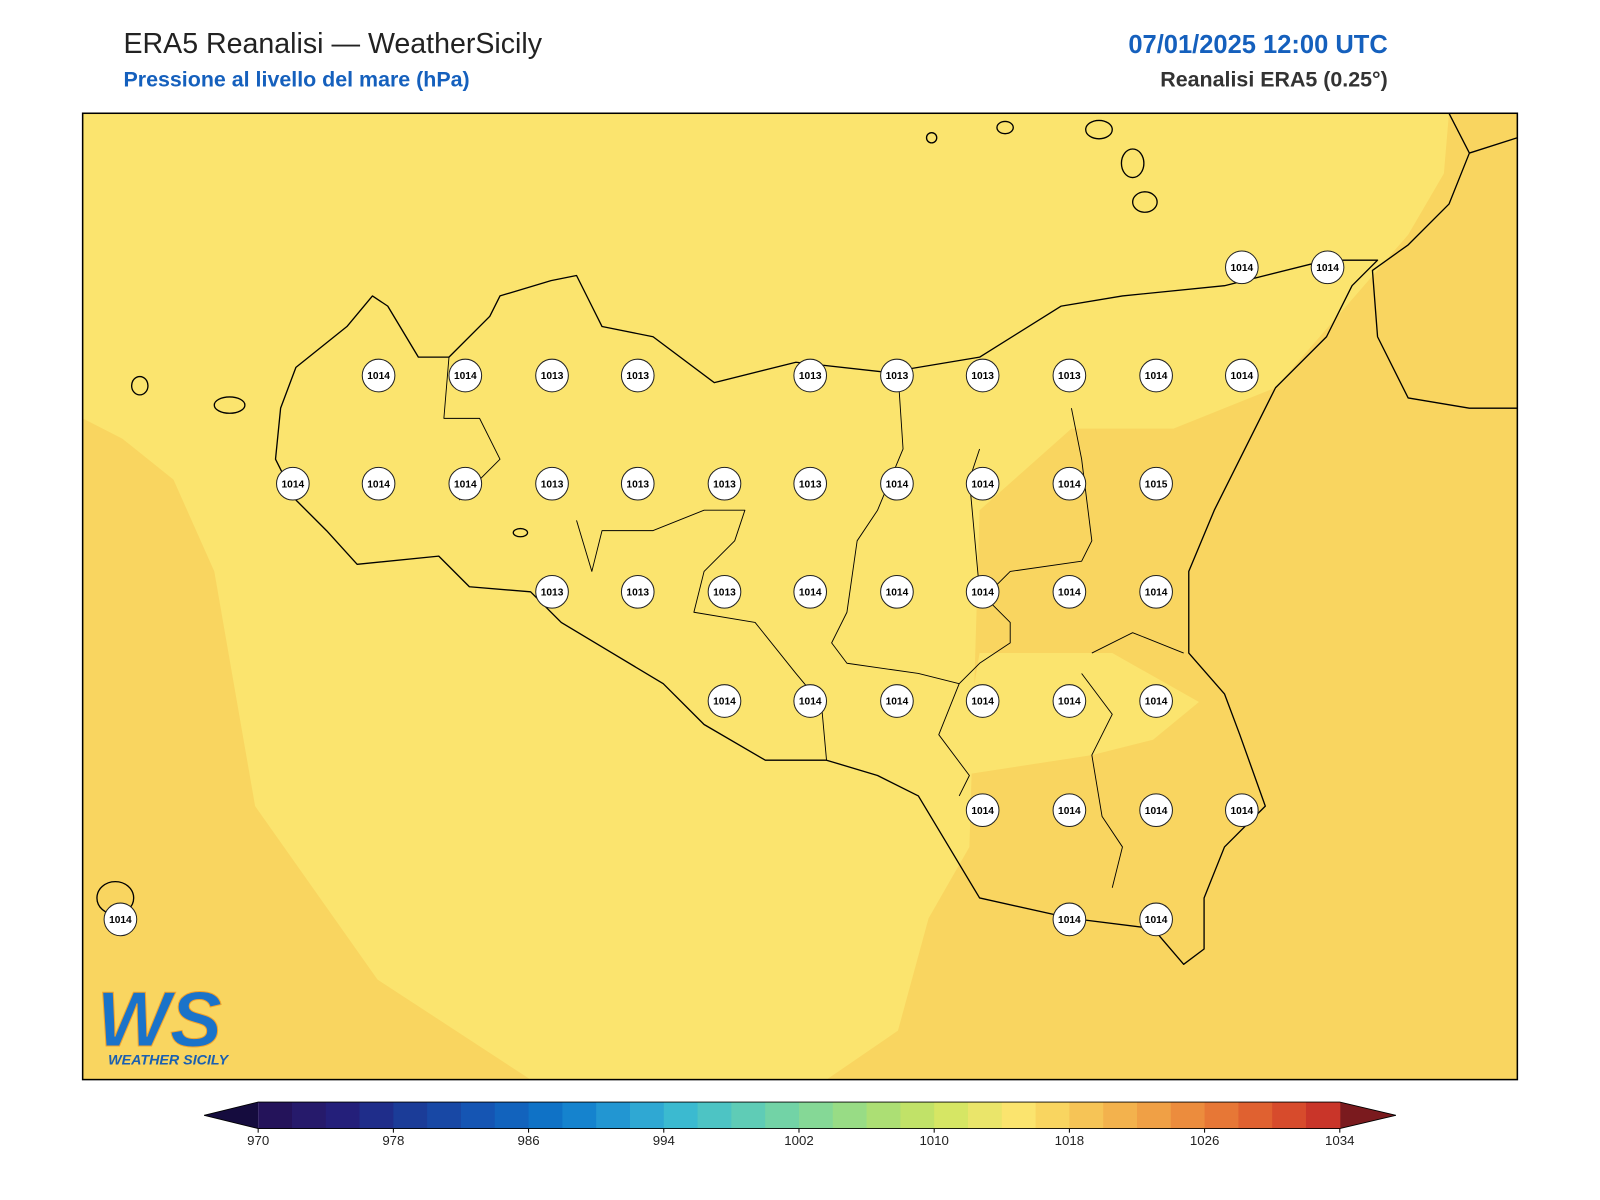 The image size is (1600, 1200). Describe the element at coordinates (1273, 80) in the screenshot. I see `source: Reanalisi ERA5 (0.25°)` at that location.